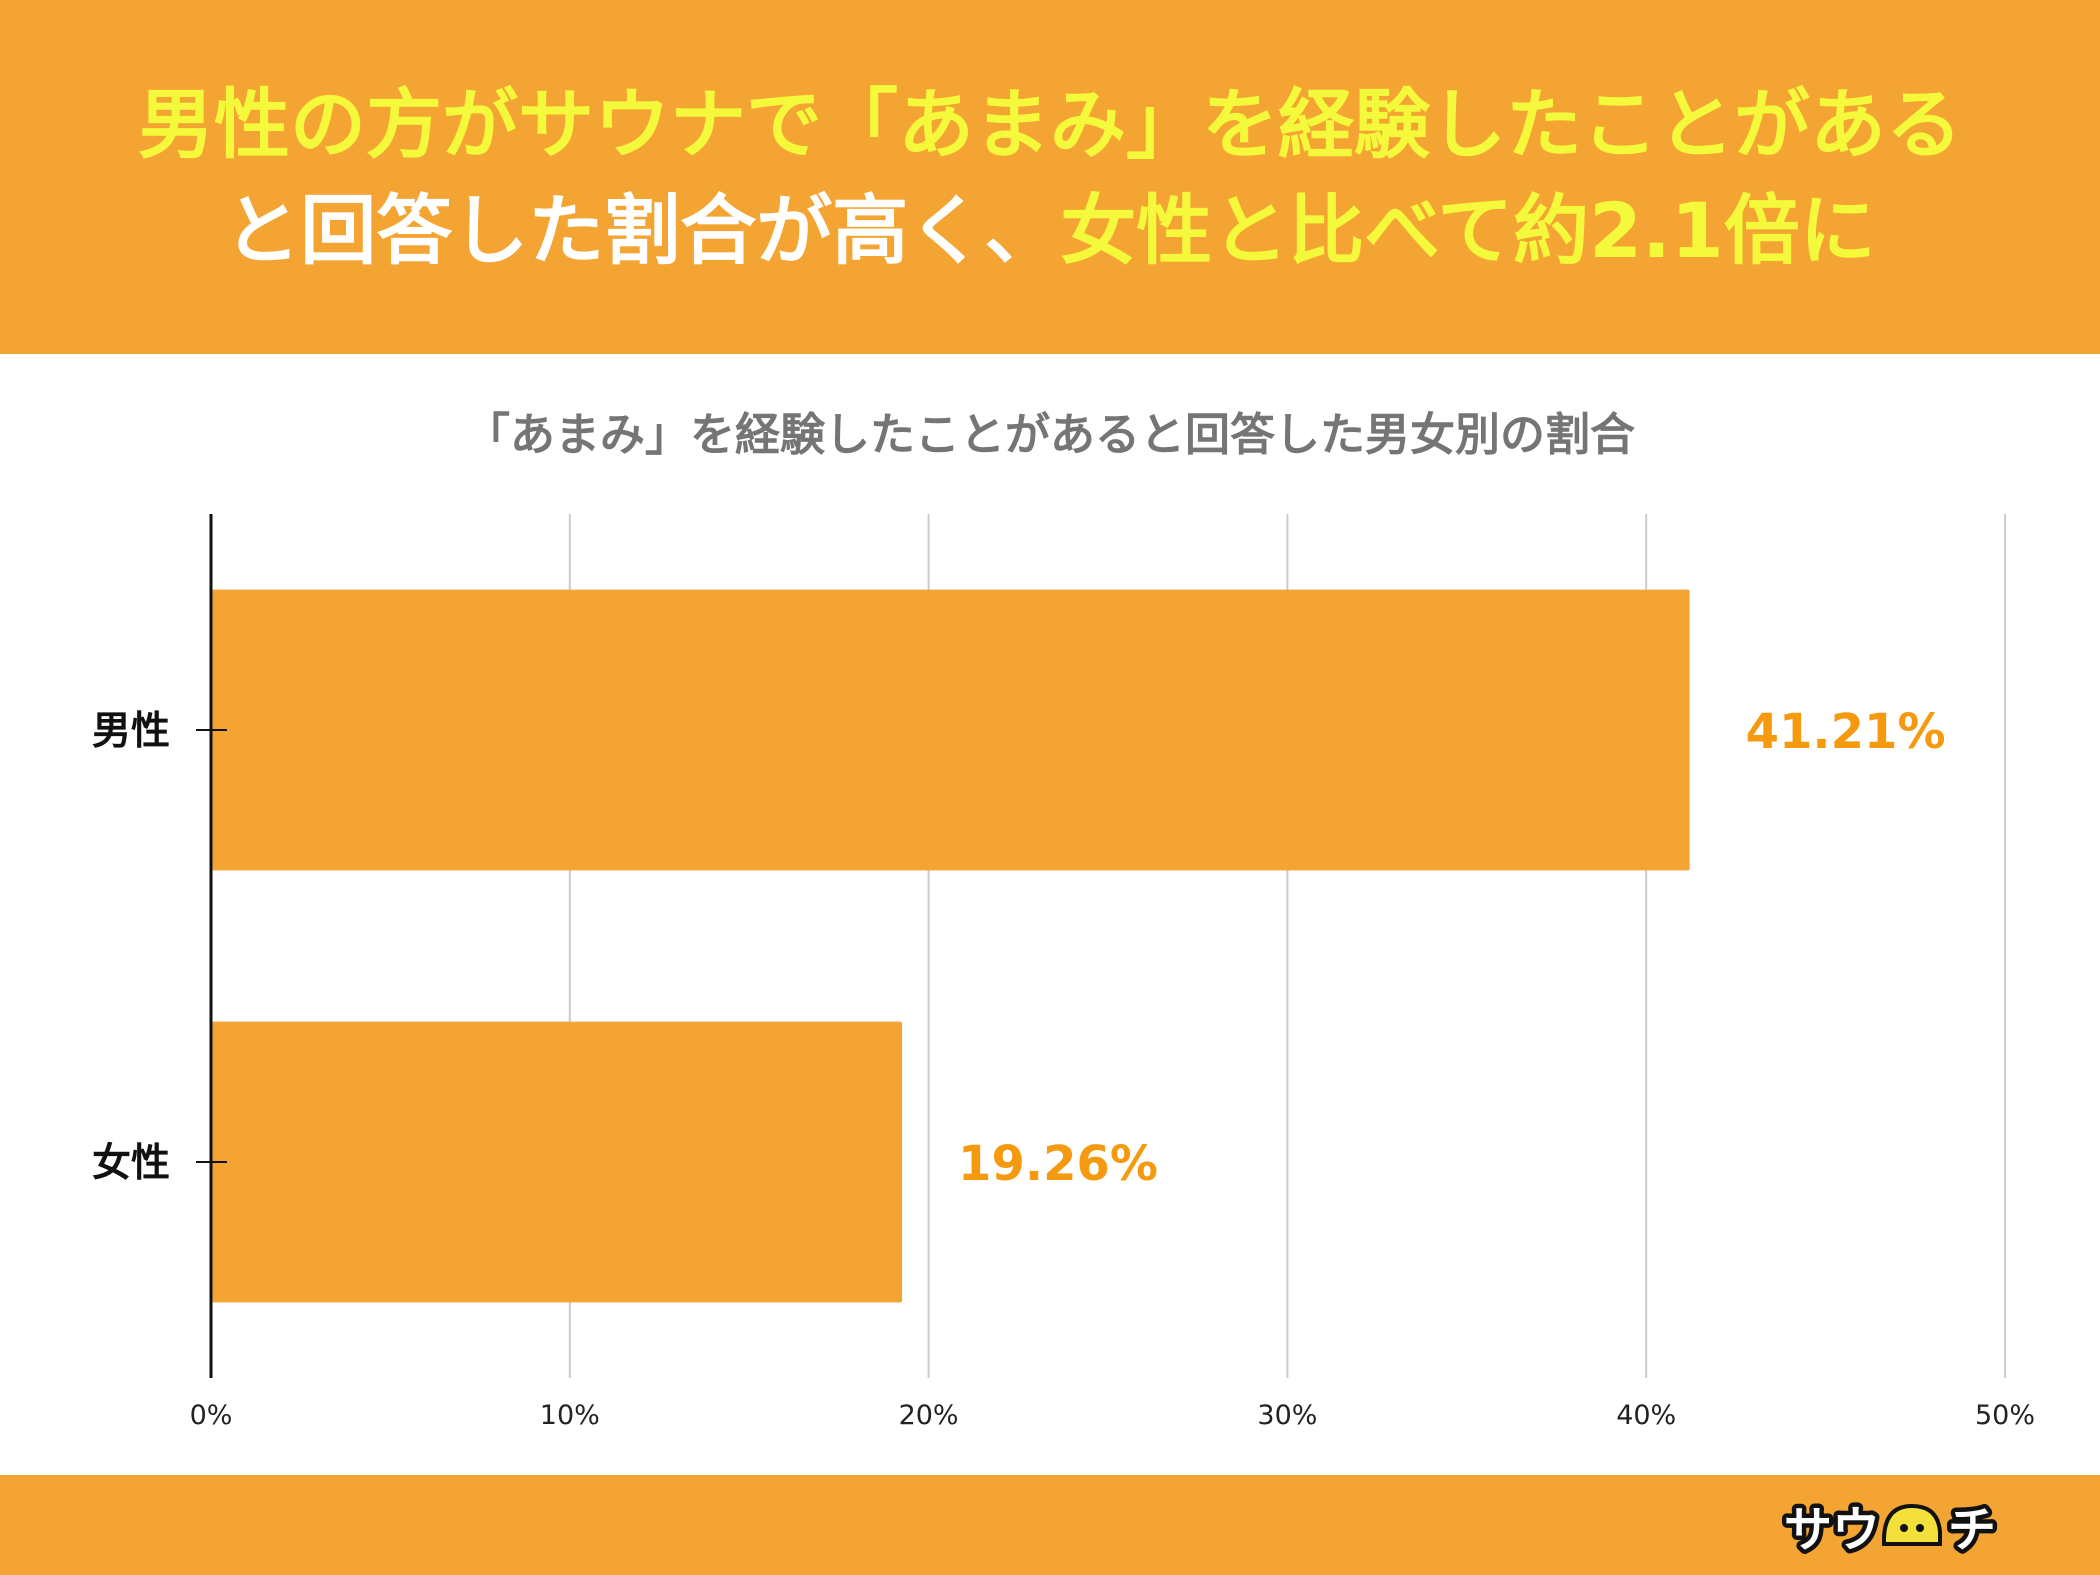 Image resolution: width=2100 pixels, height=1575 pixels. I want to click on chart-title: 「あまみ」を経験したことがあると回答した男女別の割合, so click(1049, 434).